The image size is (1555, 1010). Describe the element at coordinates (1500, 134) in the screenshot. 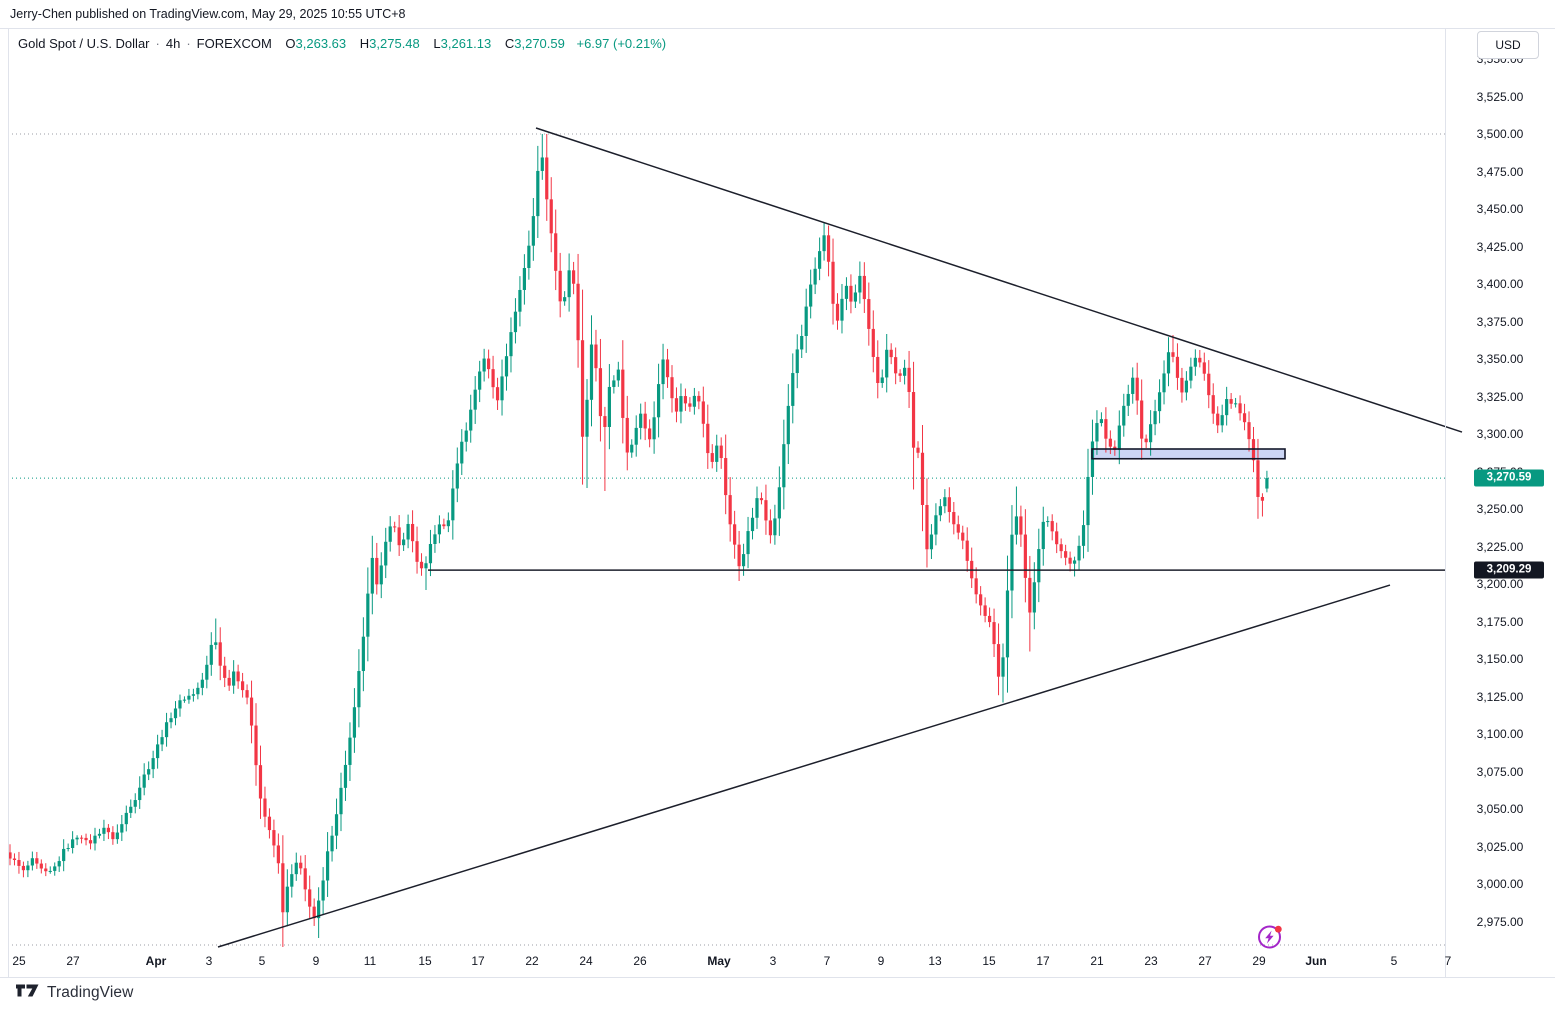

I see `price-axis-label: 3,500.00` at that location.